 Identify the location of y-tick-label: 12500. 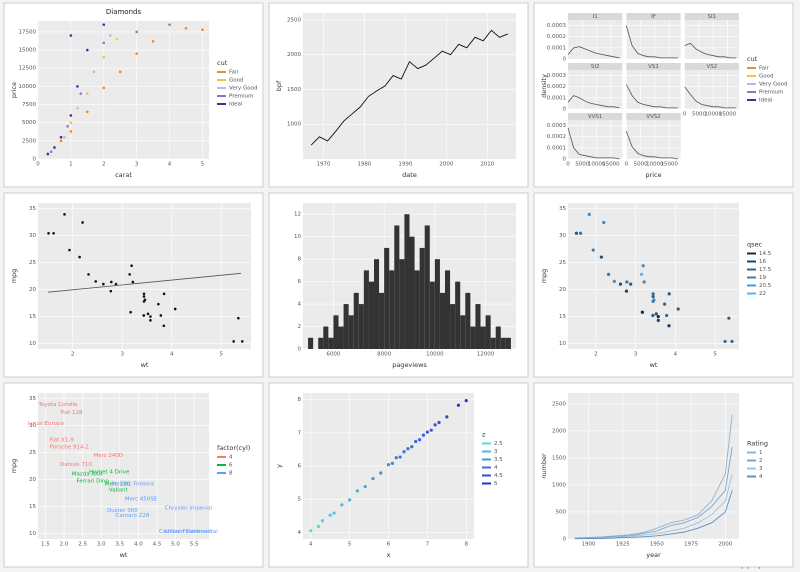
(28, 69).